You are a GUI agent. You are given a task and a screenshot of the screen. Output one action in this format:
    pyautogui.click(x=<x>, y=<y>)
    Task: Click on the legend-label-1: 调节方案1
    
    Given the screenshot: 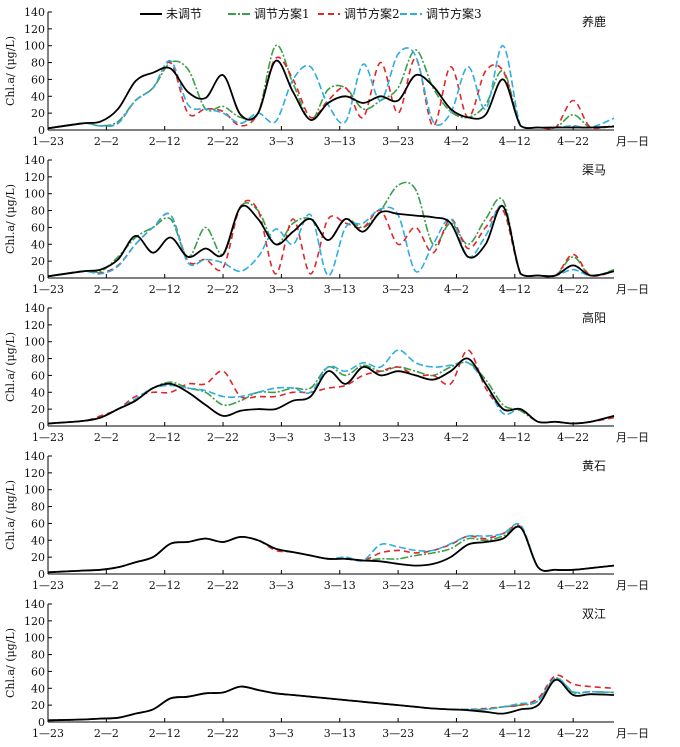 What is the action you would take?
    pyautogui.click(x=282, y=13)
    